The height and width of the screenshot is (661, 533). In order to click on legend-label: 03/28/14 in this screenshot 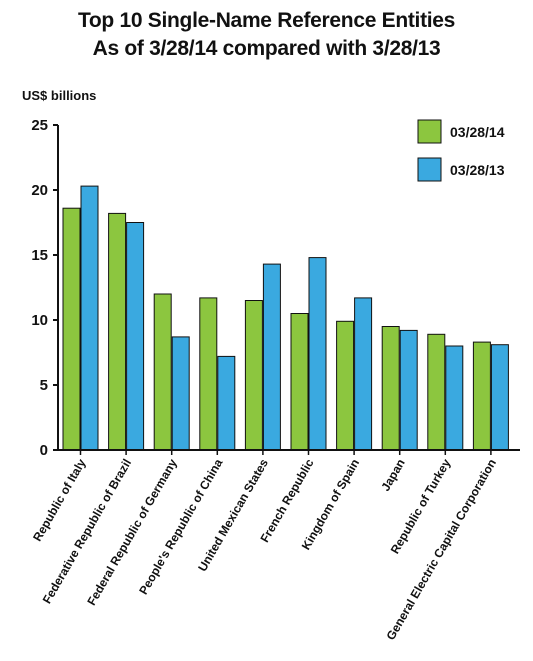, I will do `click(477, 132)`.